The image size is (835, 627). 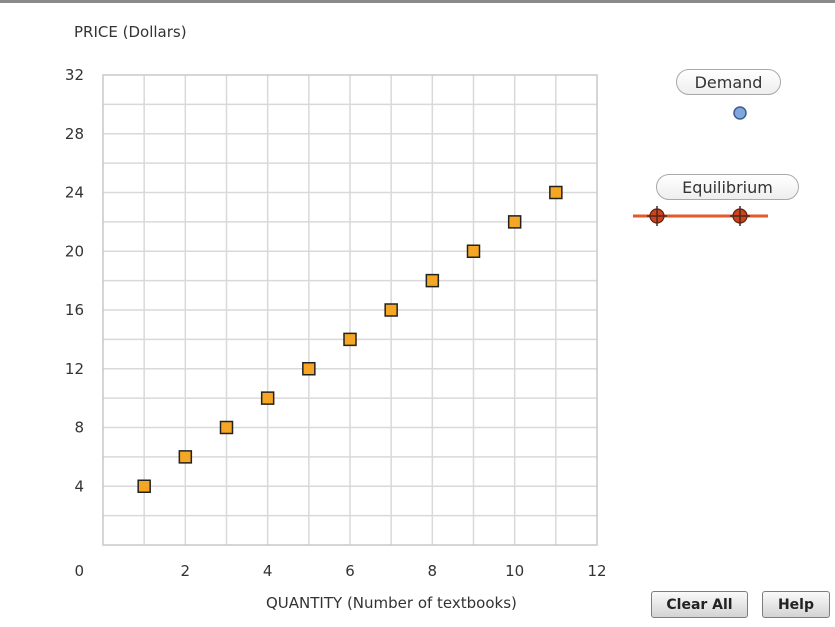 What do you see at coordinates (417, 1) in the screenshot?
I see `top-border` at bounding box center [417, 1].